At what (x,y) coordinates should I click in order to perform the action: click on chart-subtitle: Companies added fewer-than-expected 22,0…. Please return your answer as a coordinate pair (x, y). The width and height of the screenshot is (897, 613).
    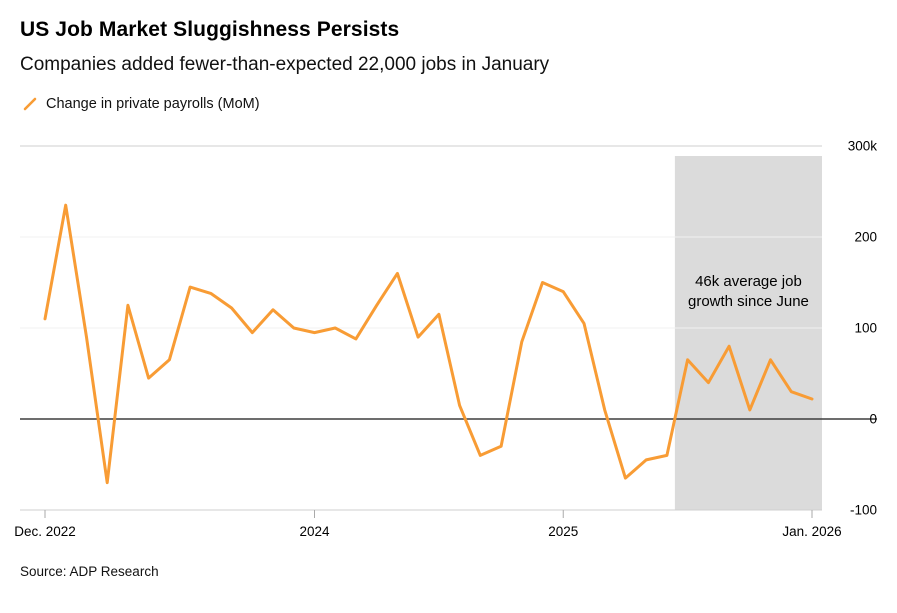
    Looking at the image, I should click on (285, 64).